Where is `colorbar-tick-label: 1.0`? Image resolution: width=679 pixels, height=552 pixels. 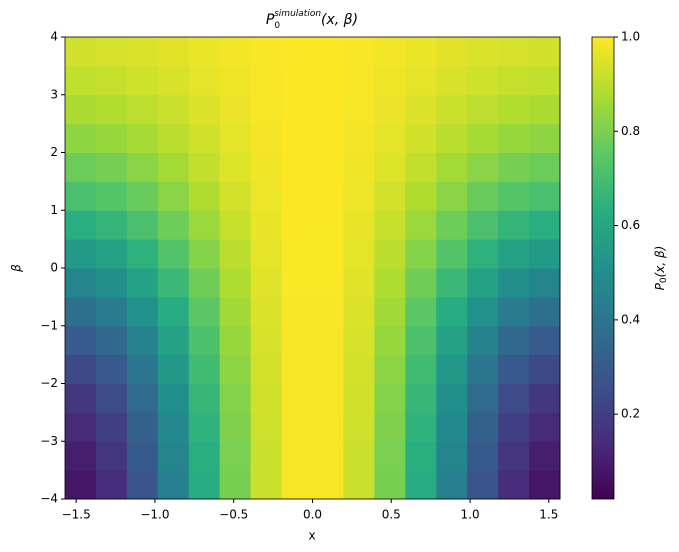
colorbar-tick-label: 1.0 is located at coordinates (630, 37).